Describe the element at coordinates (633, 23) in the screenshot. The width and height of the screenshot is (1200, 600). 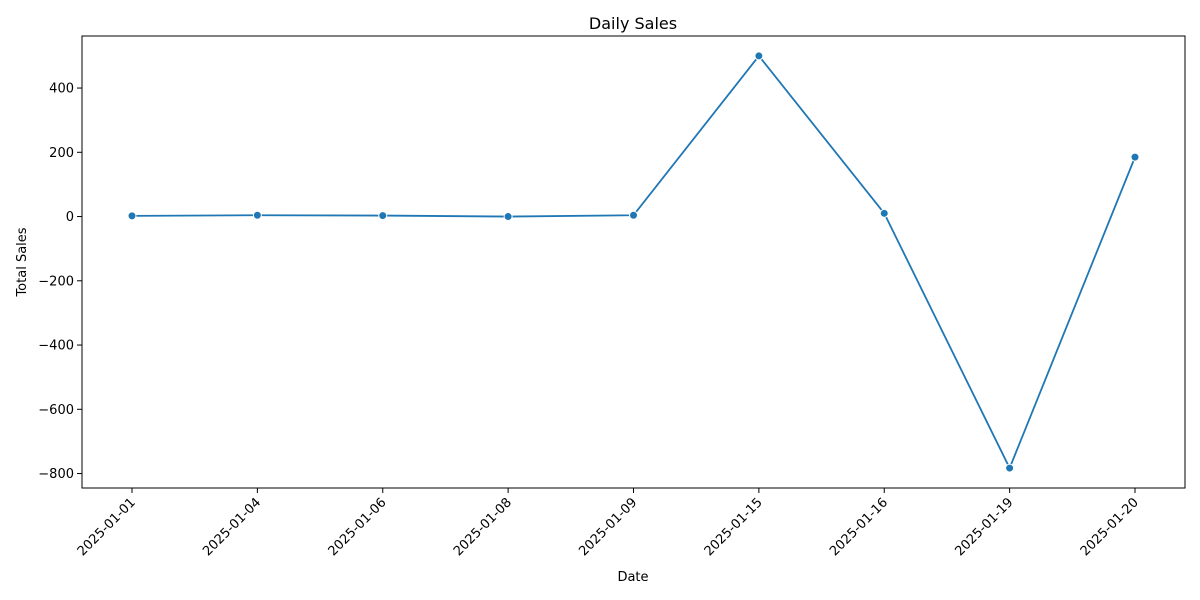
I see `chart-title: Daily Sales` at that location.